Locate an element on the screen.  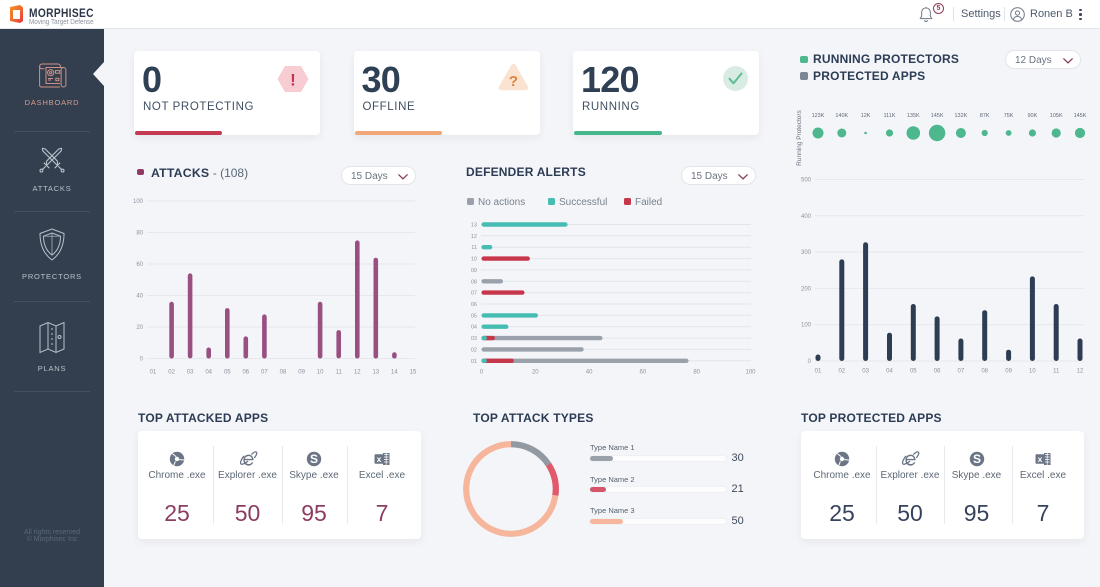
svg-text: 111K is located at coordinates (889, 116).